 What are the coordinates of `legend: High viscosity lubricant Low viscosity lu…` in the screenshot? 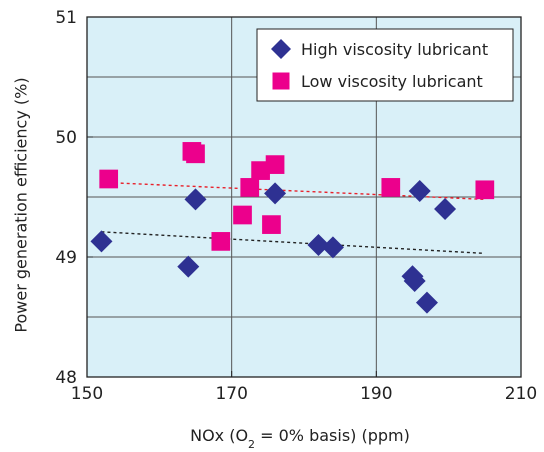 It's located at (385, 65).